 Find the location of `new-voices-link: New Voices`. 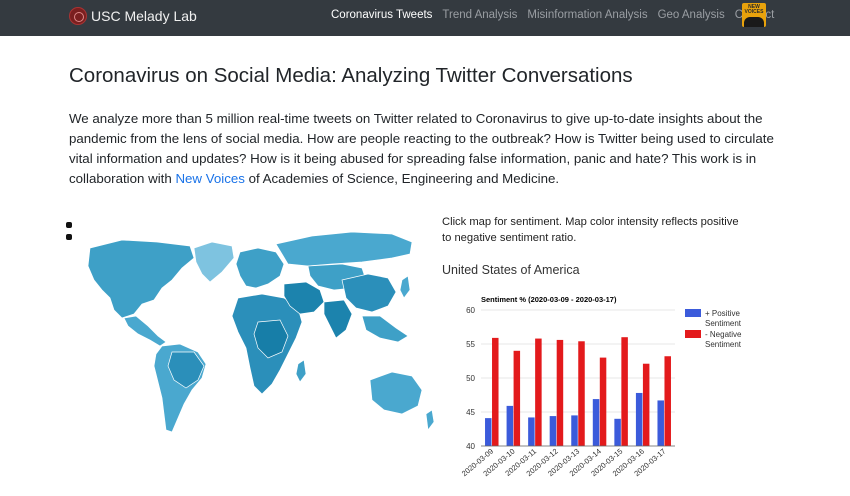

new-voices-link: New Voices is located at coordinates (210, 178).